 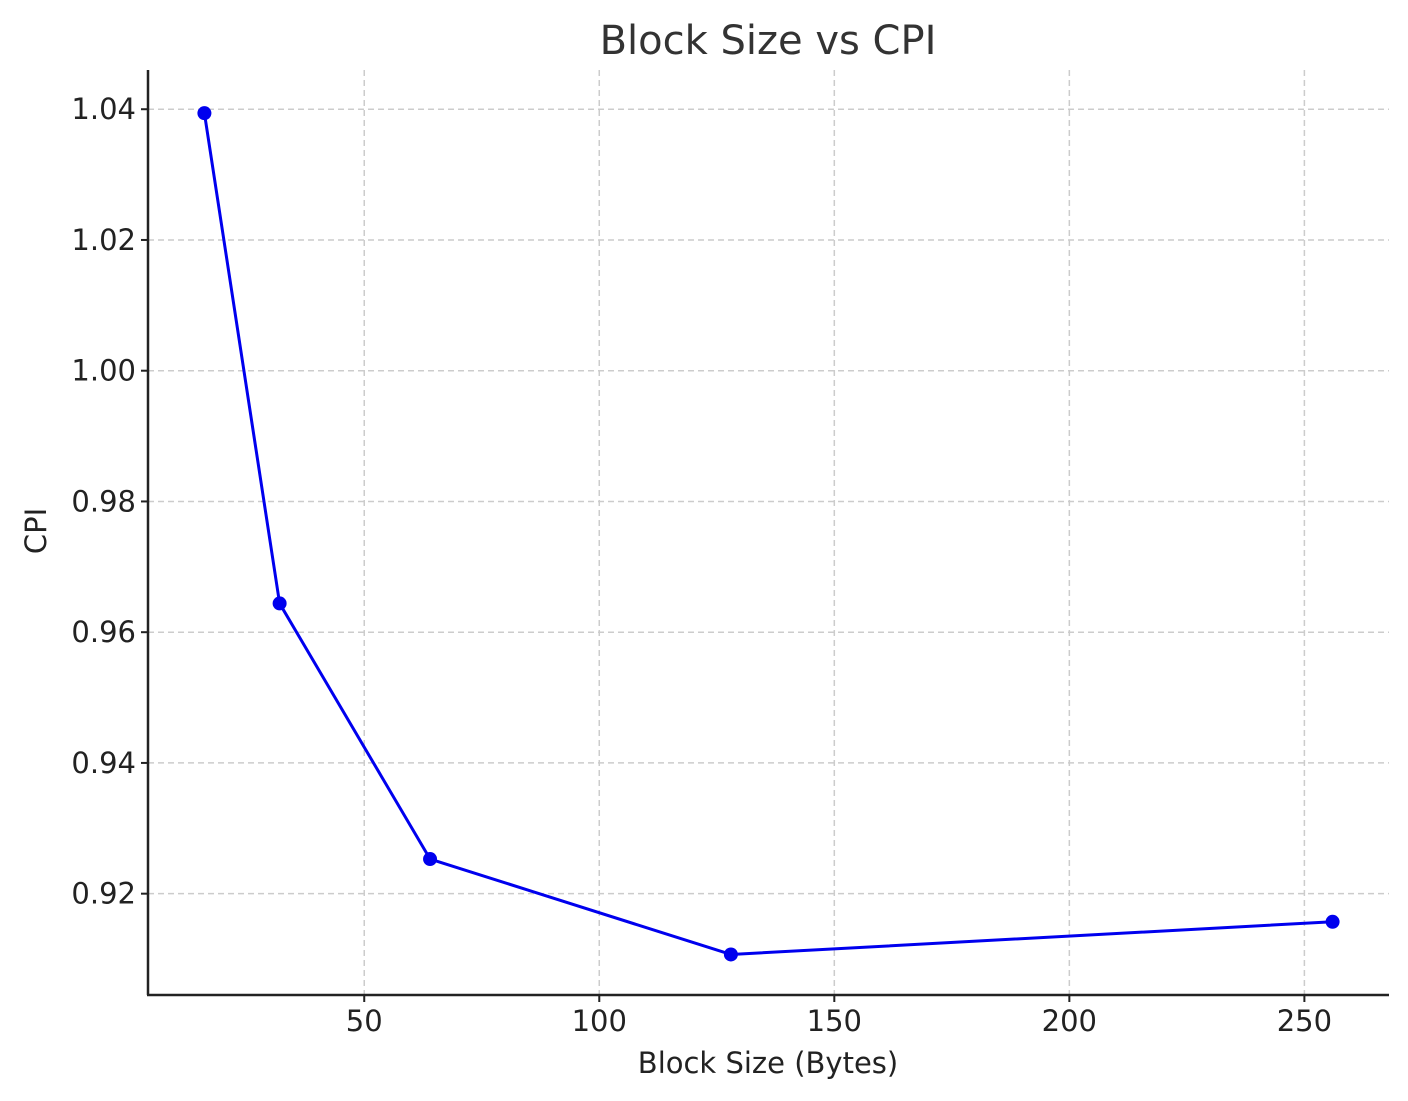 I want to click on x-tick-label: 200, so click(x=1069, y=1021).